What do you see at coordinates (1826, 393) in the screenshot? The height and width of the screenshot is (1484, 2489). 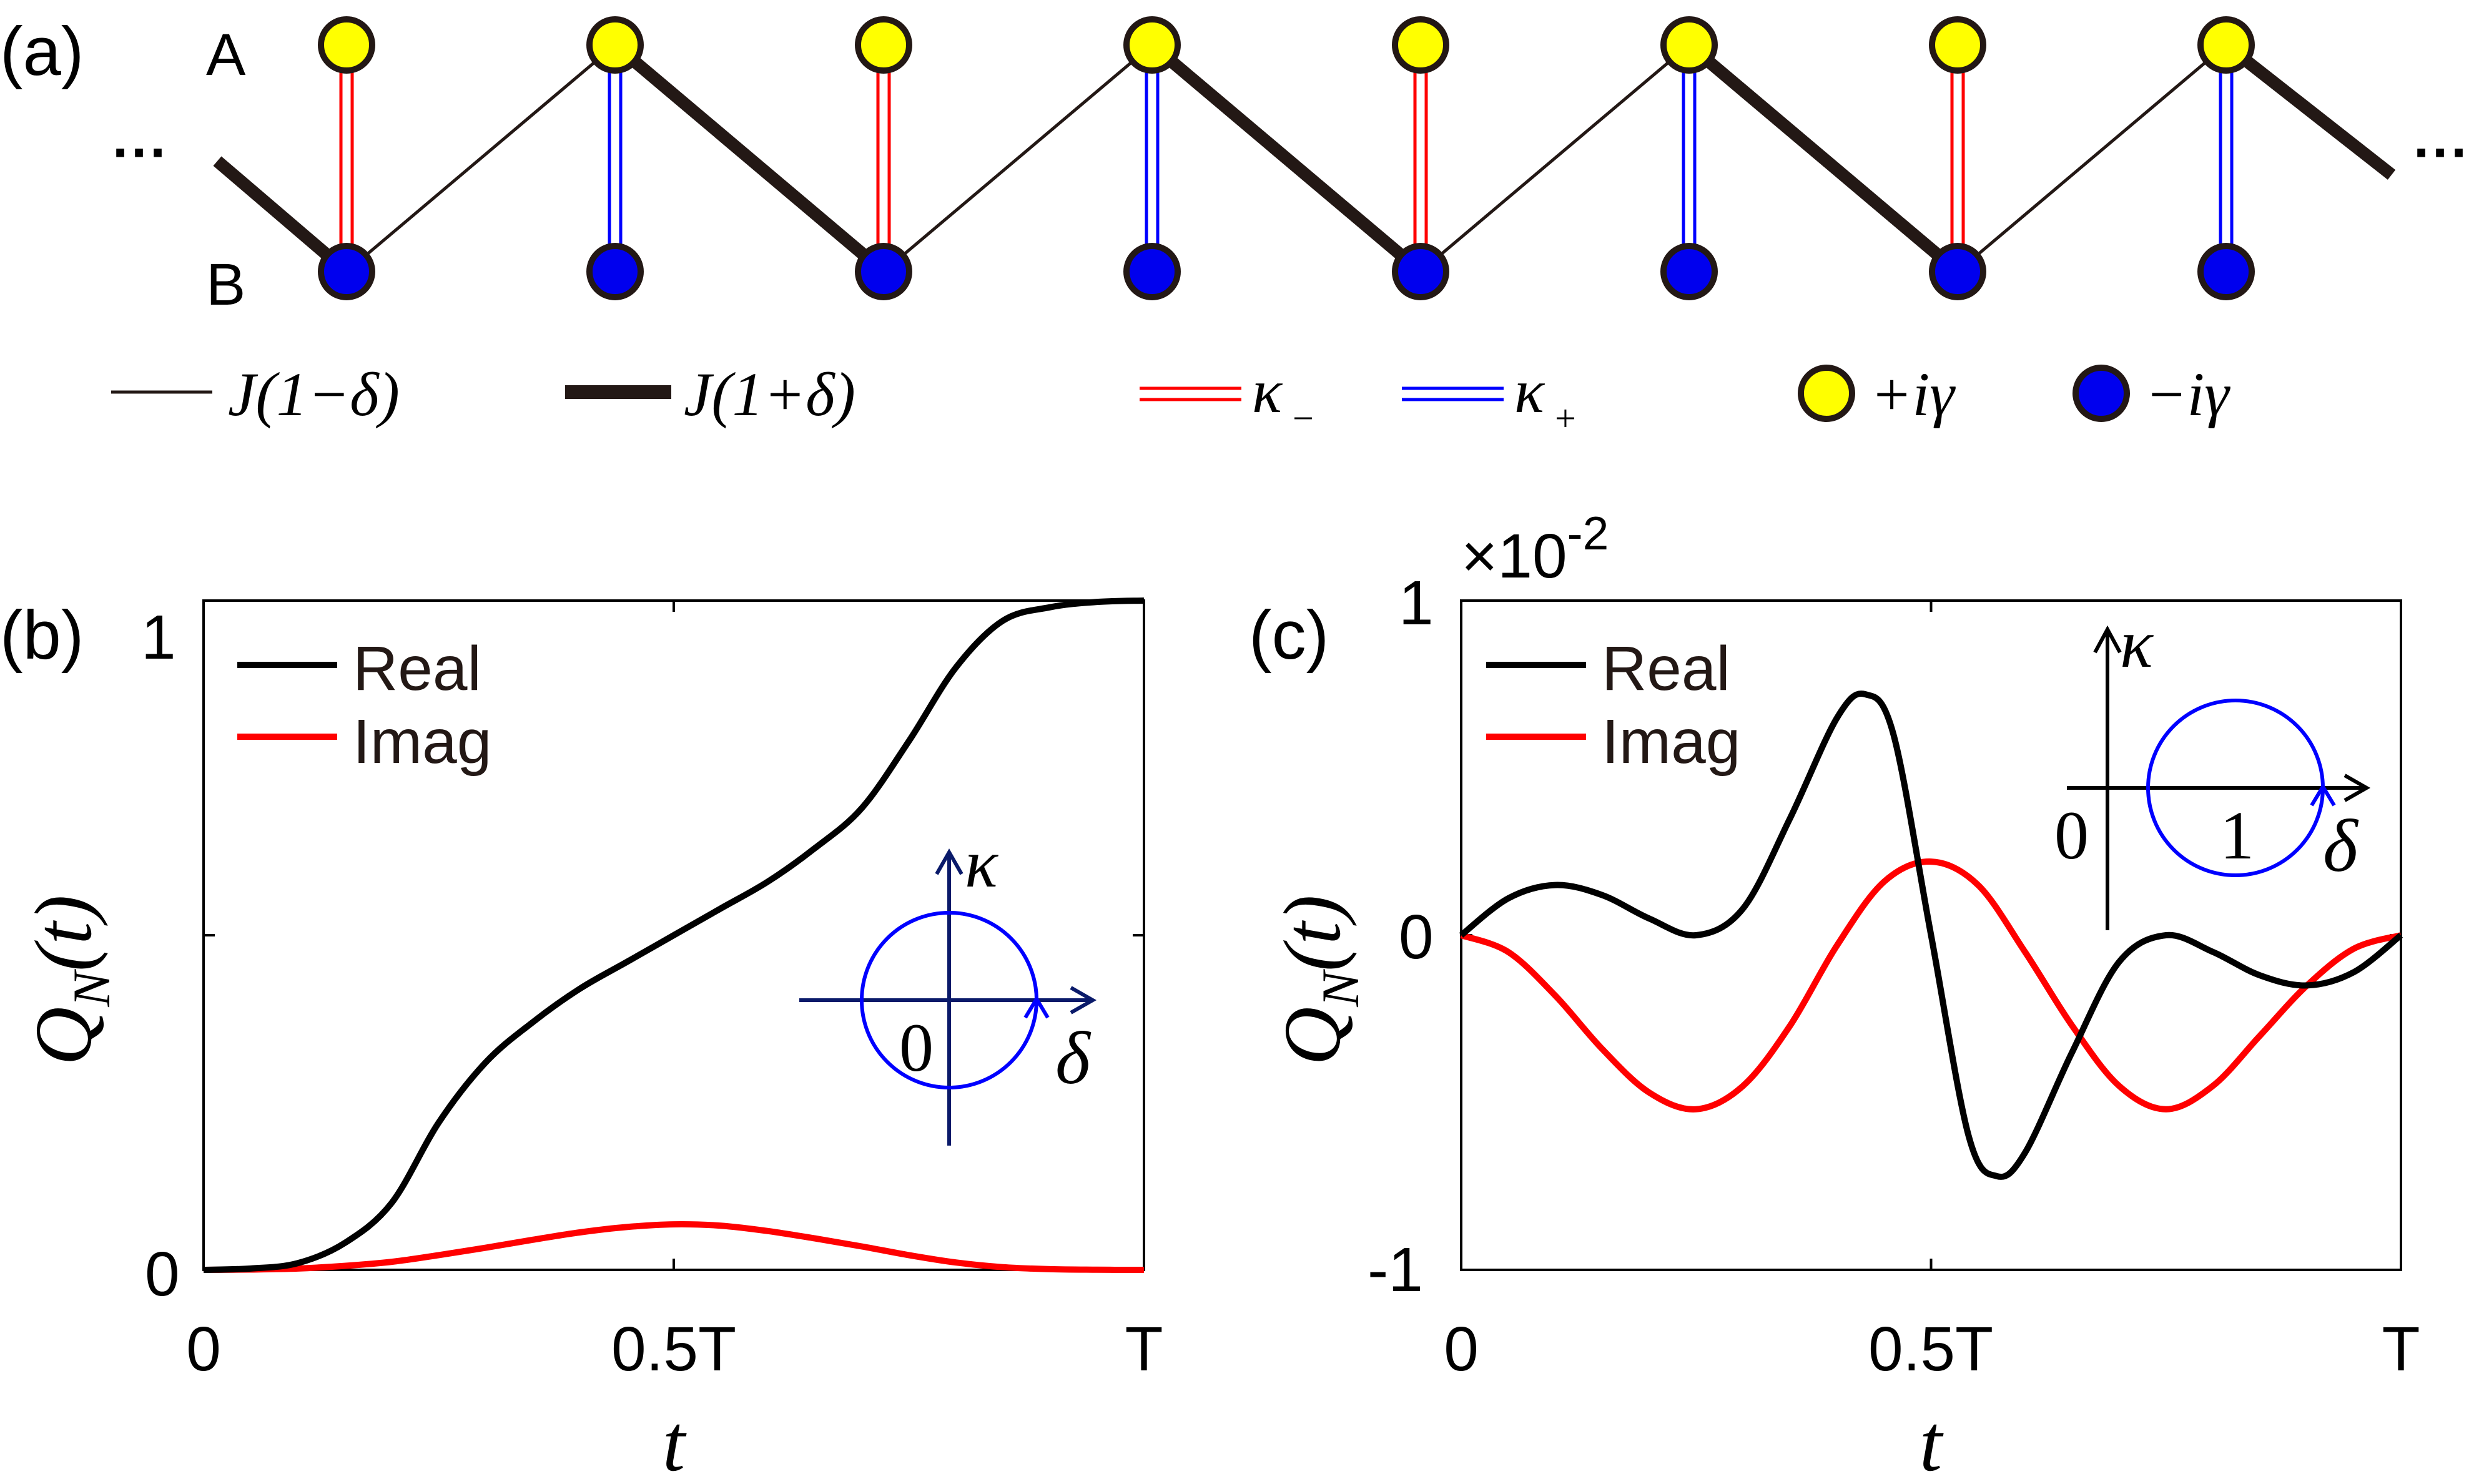 I see `legend-gain-site` at bounding box center [1826, 393].